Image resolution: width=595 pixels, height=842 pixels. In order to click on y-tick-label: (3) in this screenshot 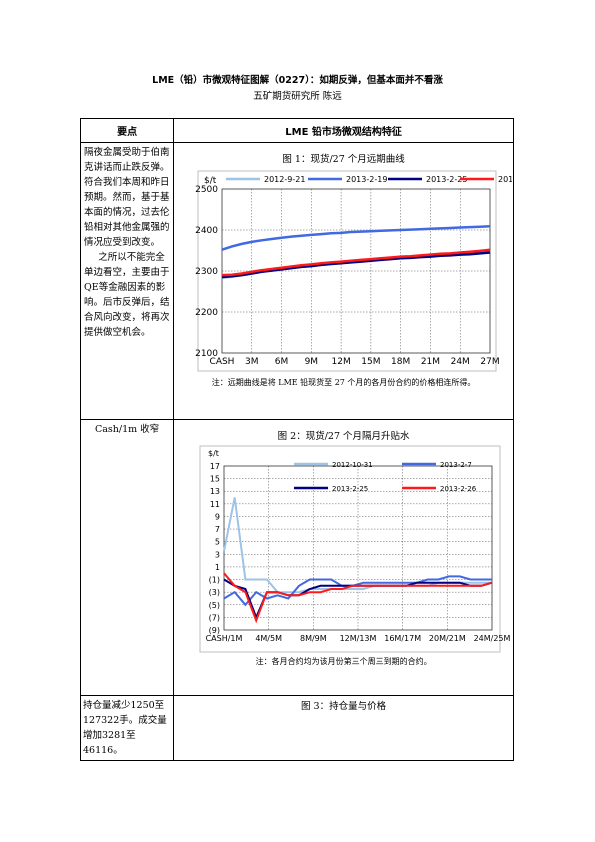, I will do `click(214, 592)`.